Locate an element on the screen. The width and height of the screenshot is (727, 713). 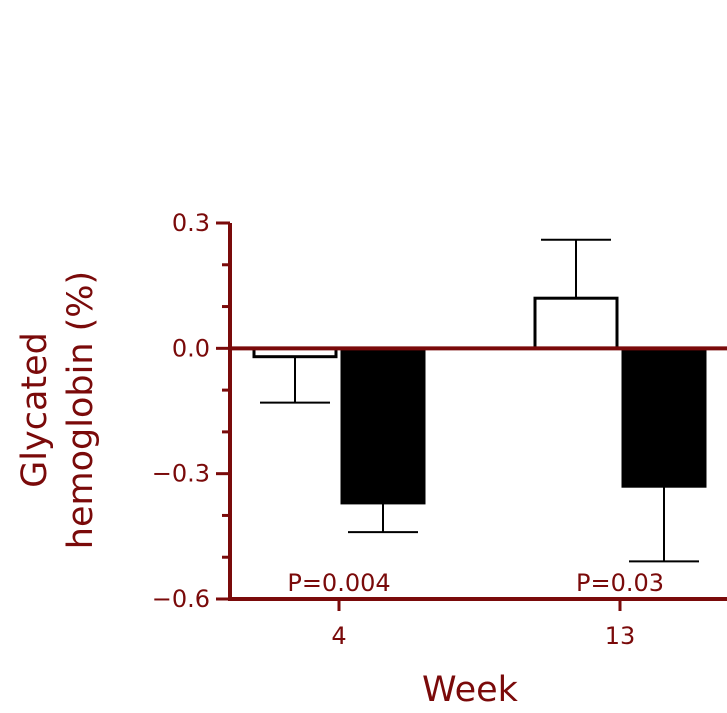
p-value-annotation: P=0.004 is located at coordinates (338, 583).